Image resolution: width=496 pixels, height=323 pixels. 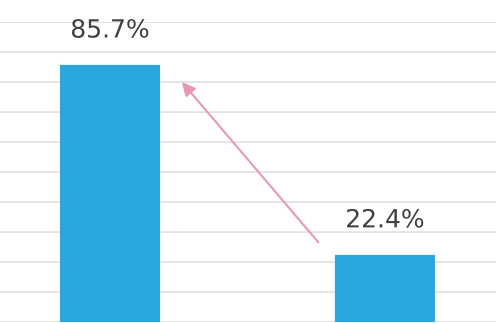 I want to click on data-label: 85.7%, so click(x=110, y=28).